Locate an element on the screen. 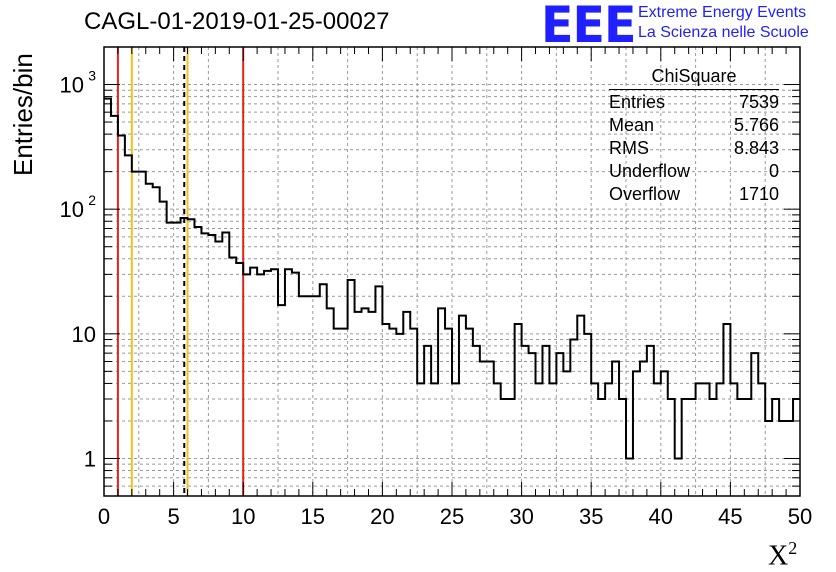 This screenshot has width=836, height=572. stats-label: Mean is located at coordinates (632, 125).